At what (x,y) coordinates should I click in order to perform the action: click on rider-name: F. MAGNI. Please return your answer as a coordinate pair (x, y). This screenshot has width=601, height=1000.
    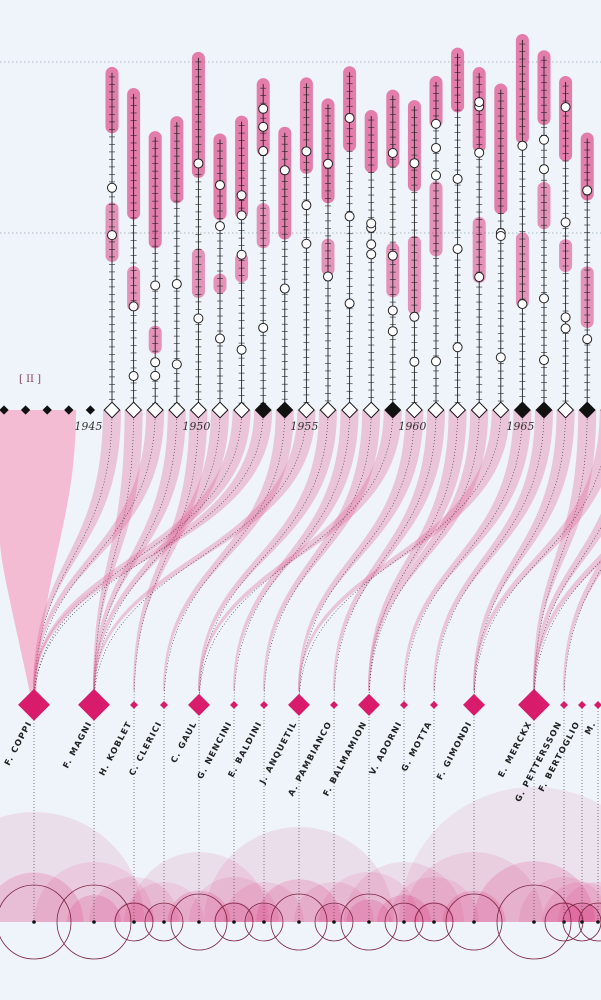
    Looking at the image, I should click on (77, 744).